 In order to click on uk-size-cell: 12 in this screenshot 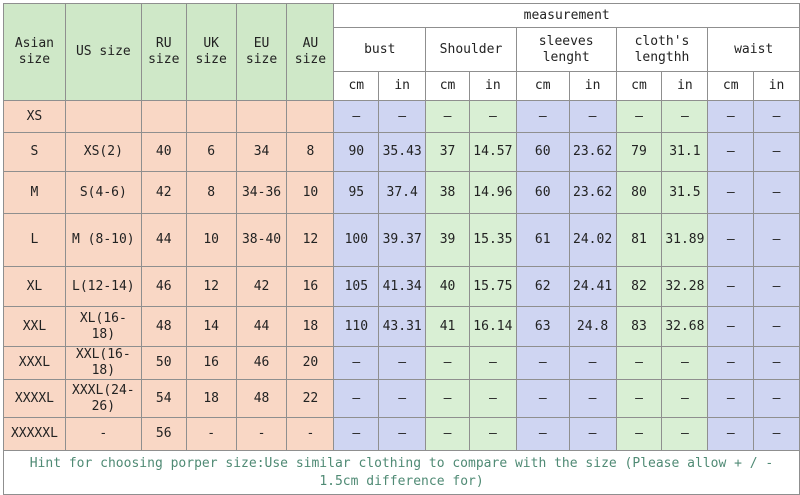, I will do `click(211, 286)`.